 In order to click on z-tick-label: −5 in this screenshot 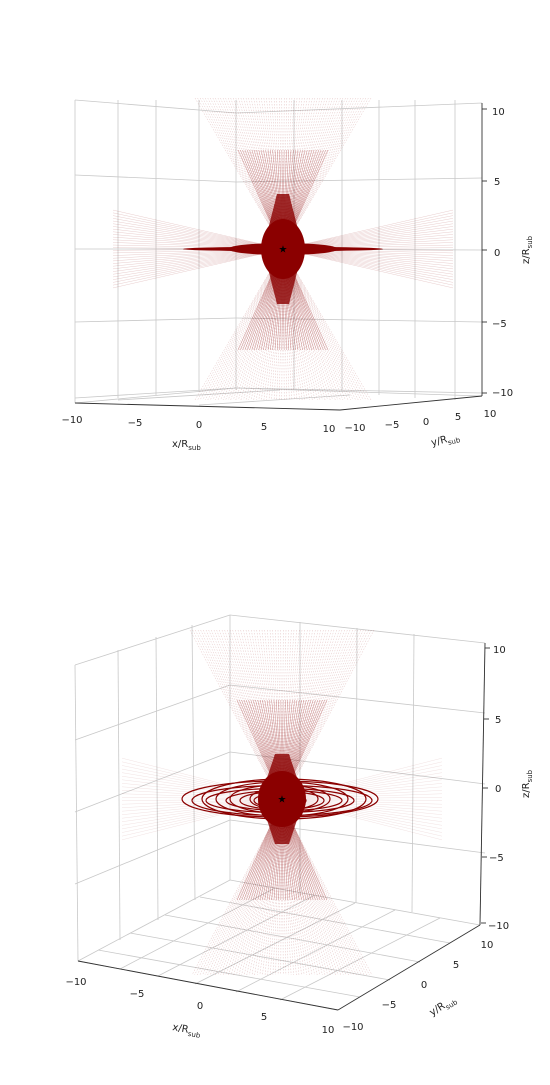, I will do `click(496, 858)`.